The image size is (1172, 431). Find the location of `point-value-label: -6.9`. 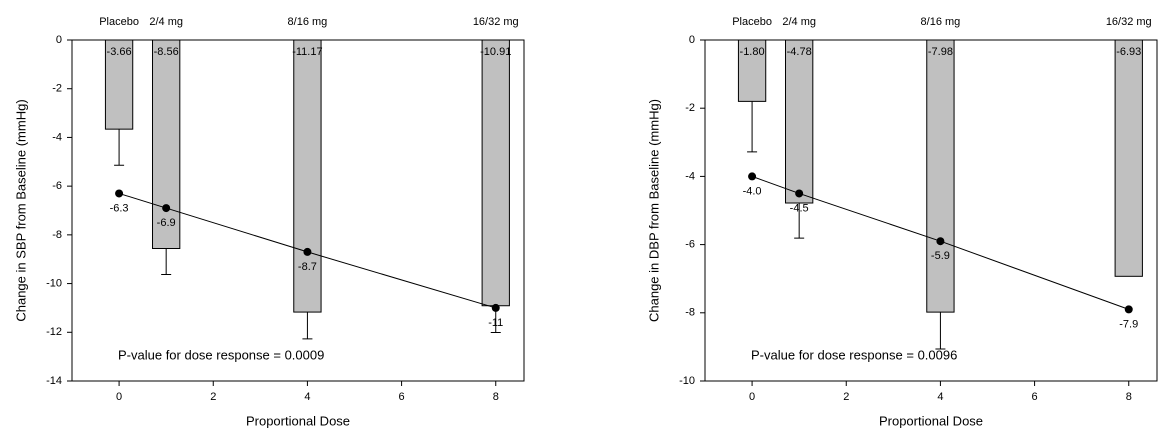

point-value-label: -6.9 is located at coordinates (166, 223).